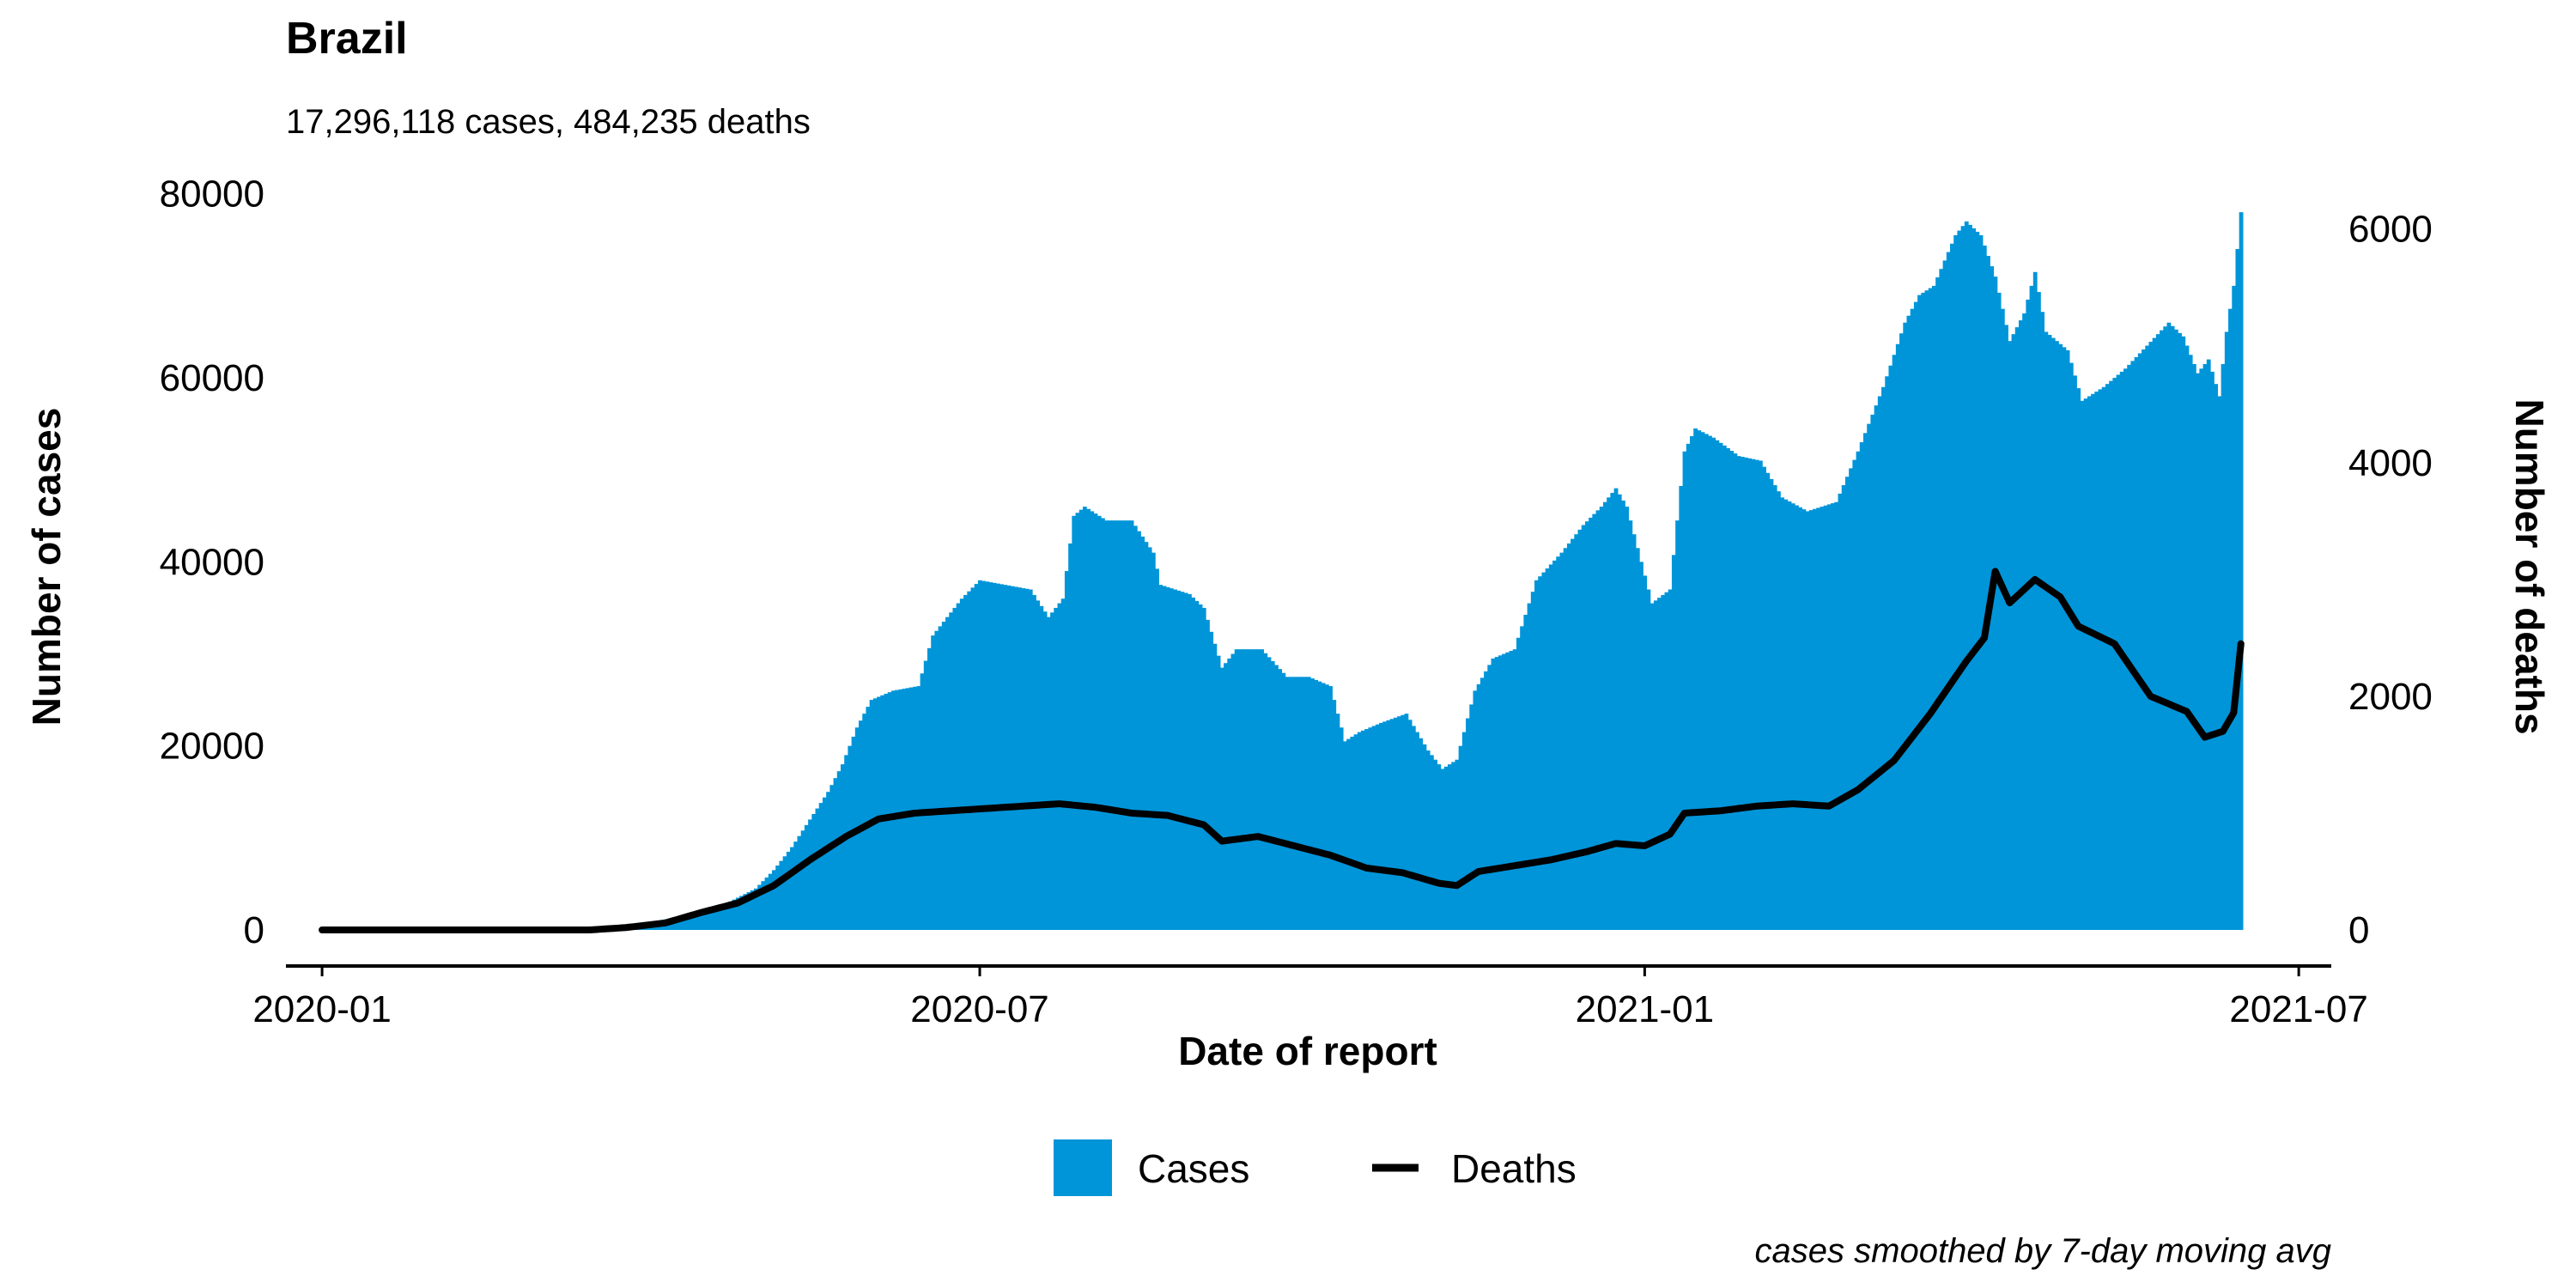 This screenshot has height=1288, width=2576. Describe the element at coordinates (1514, 1169) in the screenshot. I see `legend-label-deaths: Deaths` at that location.